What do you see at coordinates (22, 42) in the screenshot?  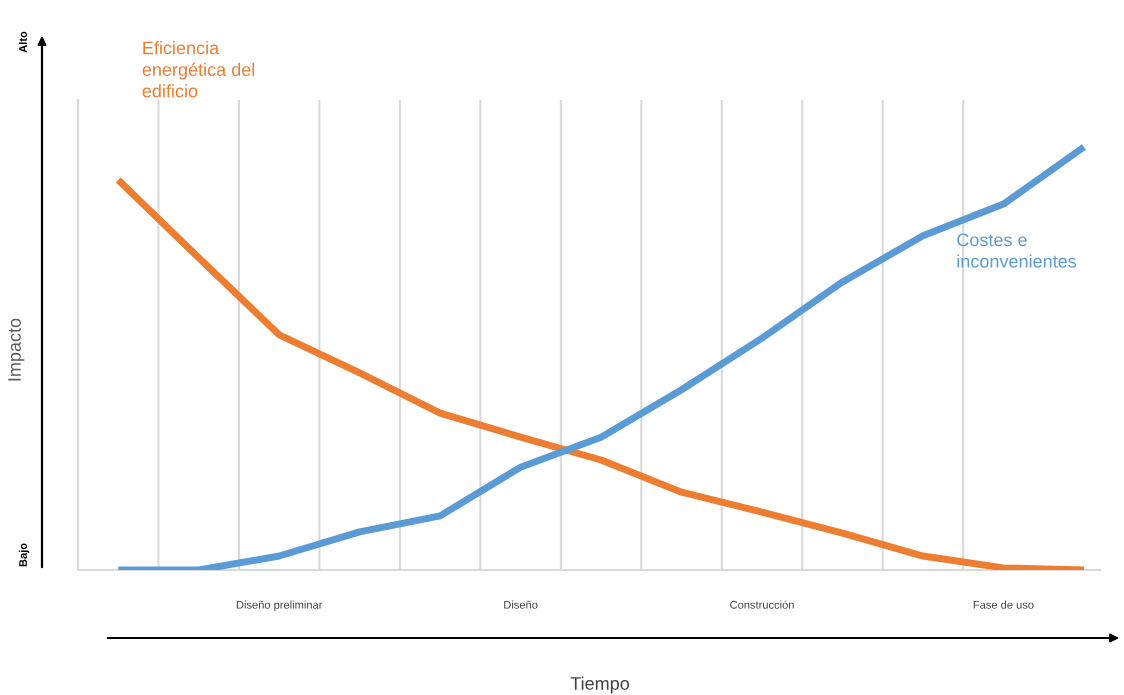 I see `text: Alto` at bounding box center [22, 42].